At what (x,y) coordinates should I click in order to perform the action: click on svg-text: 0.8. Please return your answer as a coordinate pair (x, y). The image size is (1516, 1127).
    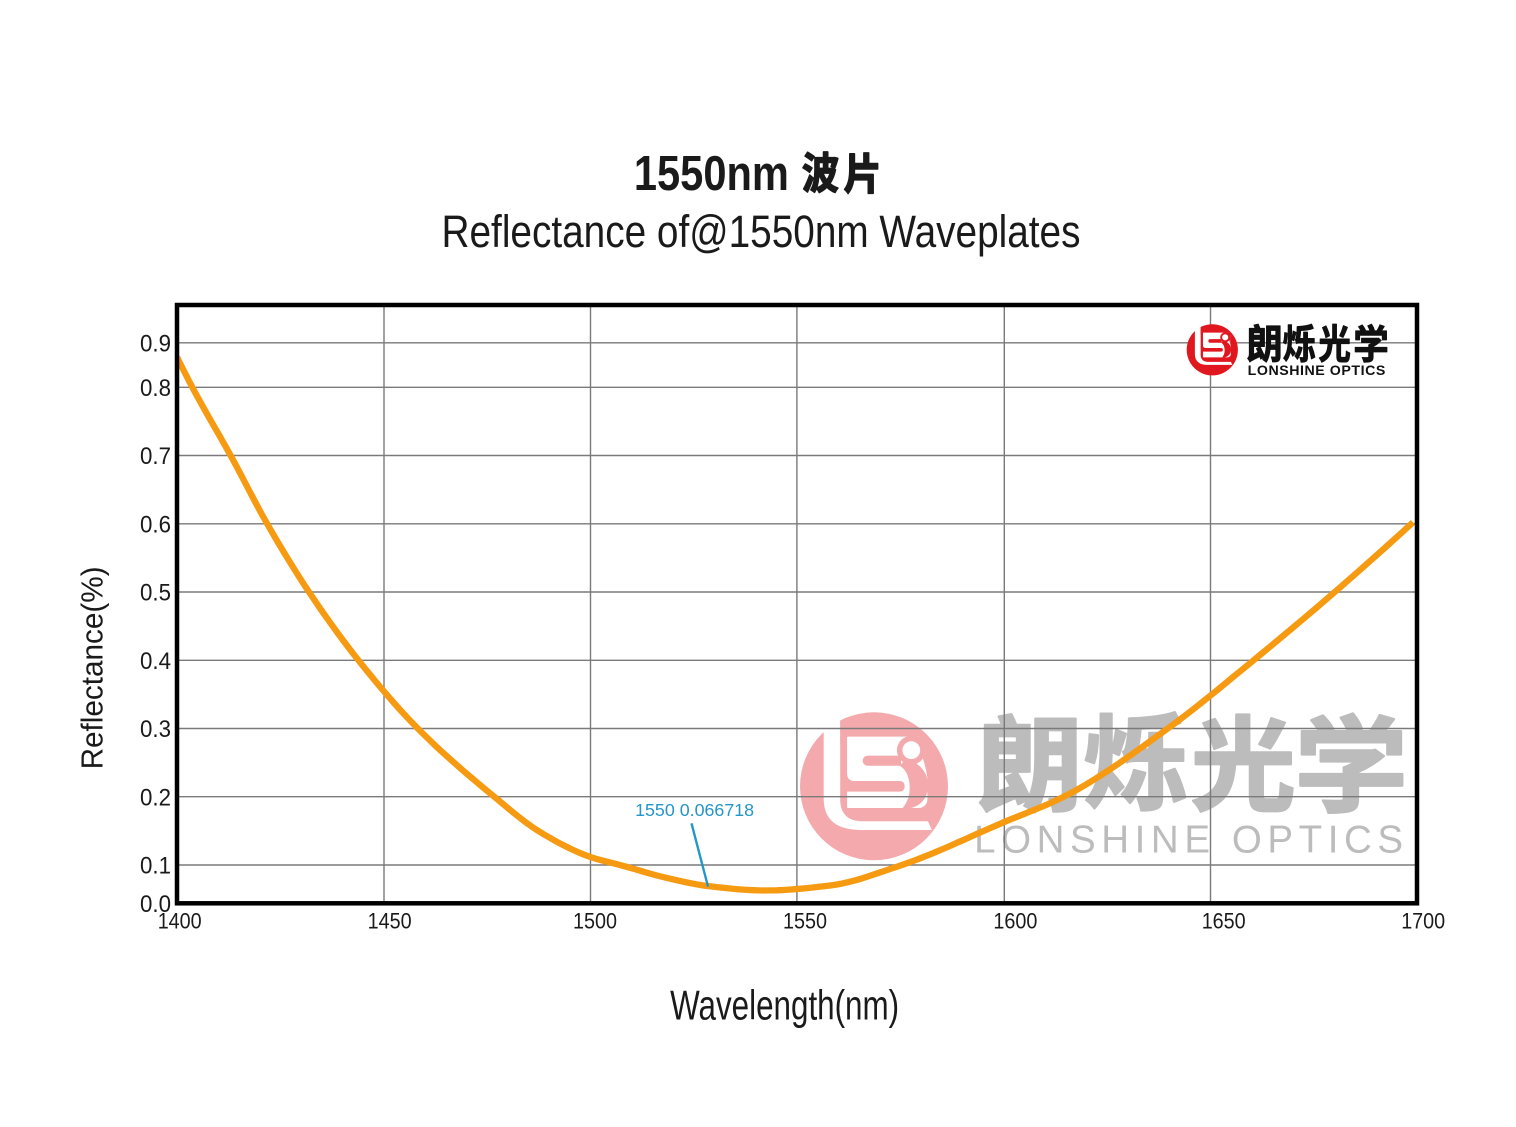
    Looking at the image, I should click on (155, 388).